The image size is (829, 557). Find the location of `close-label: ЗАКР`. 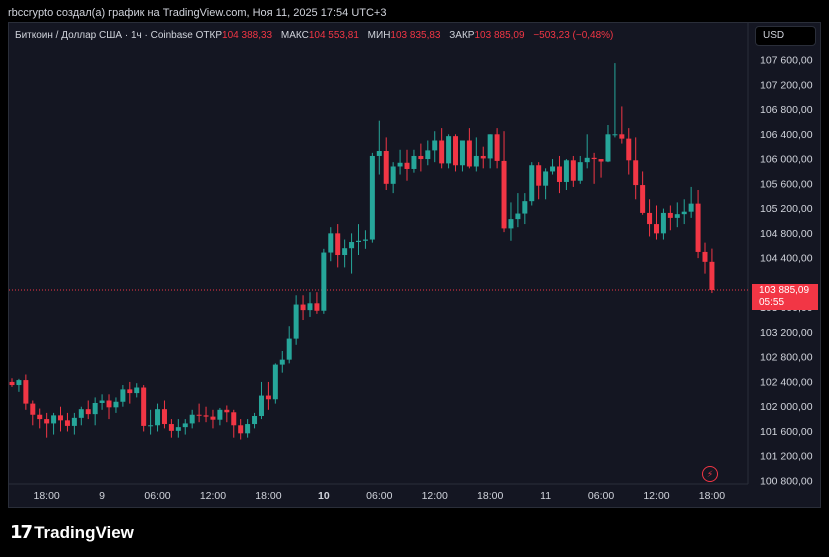

close-label: ЗАКР is located at coordinates (462, 35).